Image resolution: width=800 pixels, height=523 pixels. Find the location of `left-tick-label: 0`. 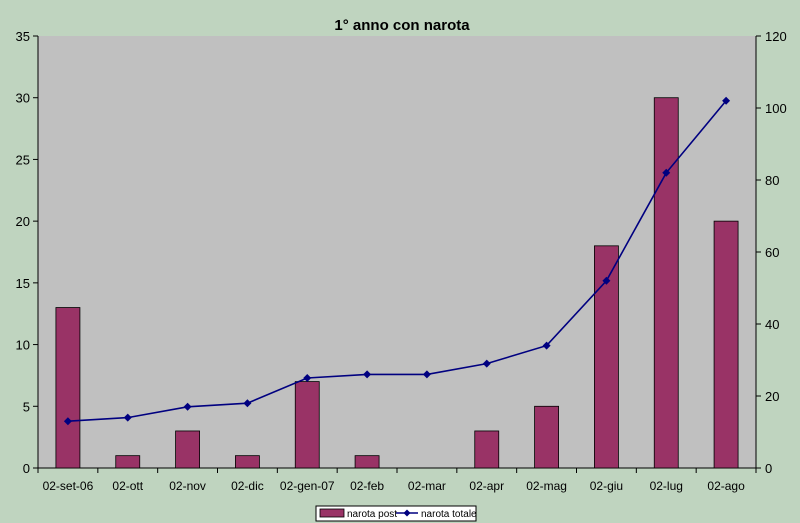

left-tick-label: 0 is located at coordinates (26, 468).